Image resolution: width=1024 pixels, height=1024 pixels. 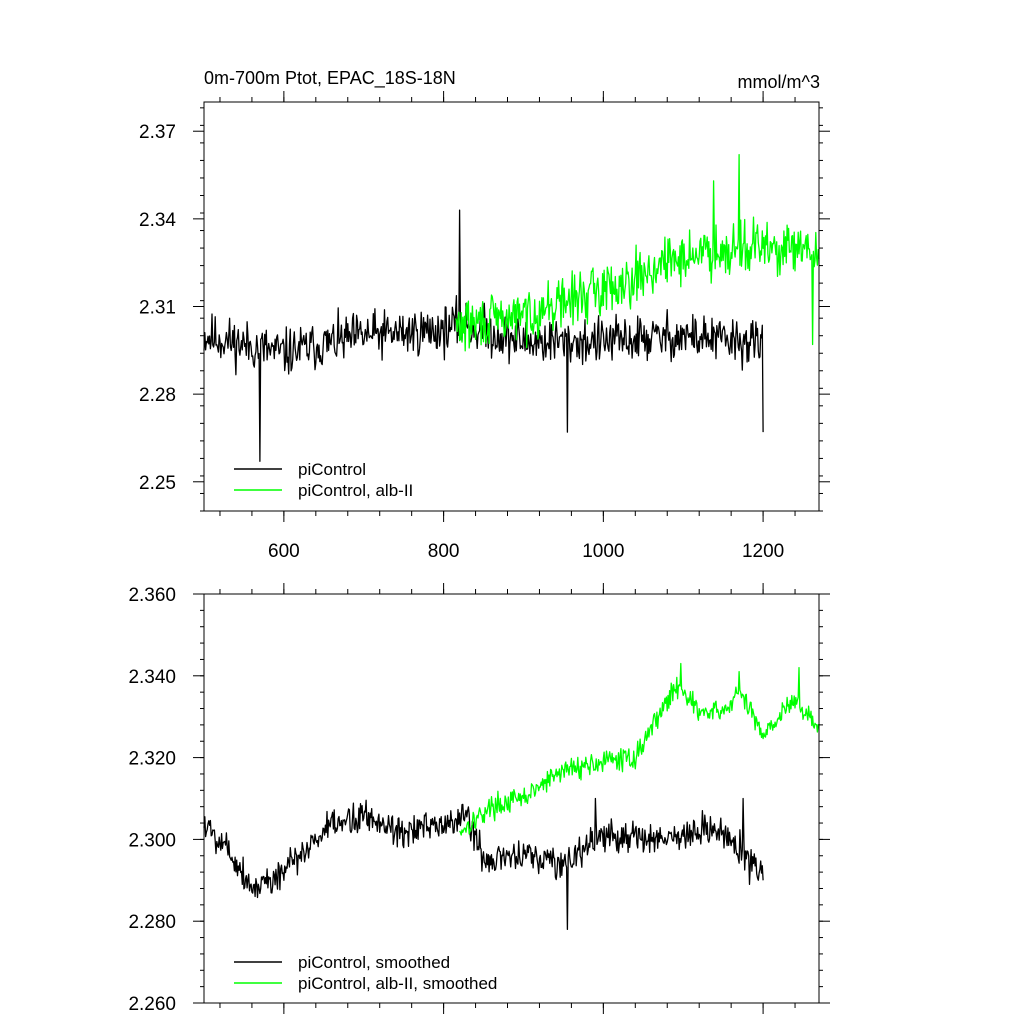 What do you see at coordinates (157, 220) in the screenshot?
I see `y-tick-label: 2.34` at bounding box center [157, 220].